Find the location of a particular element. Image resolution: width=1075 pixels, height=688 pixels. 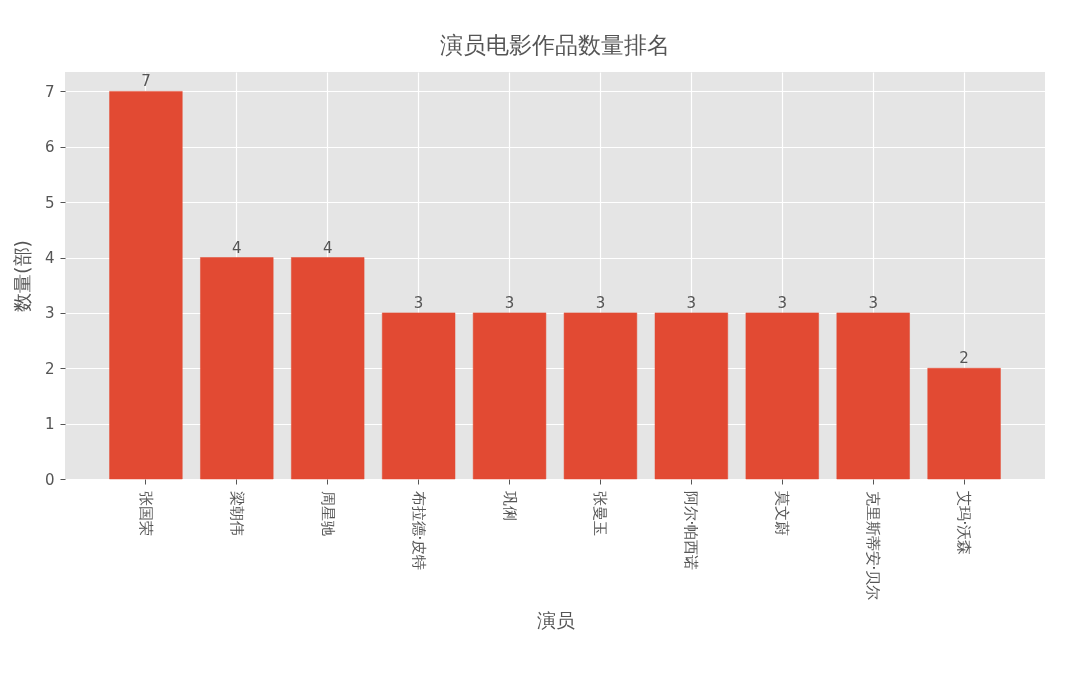

x-tick-label: 周星驰 is located at coordinates (327, 513).